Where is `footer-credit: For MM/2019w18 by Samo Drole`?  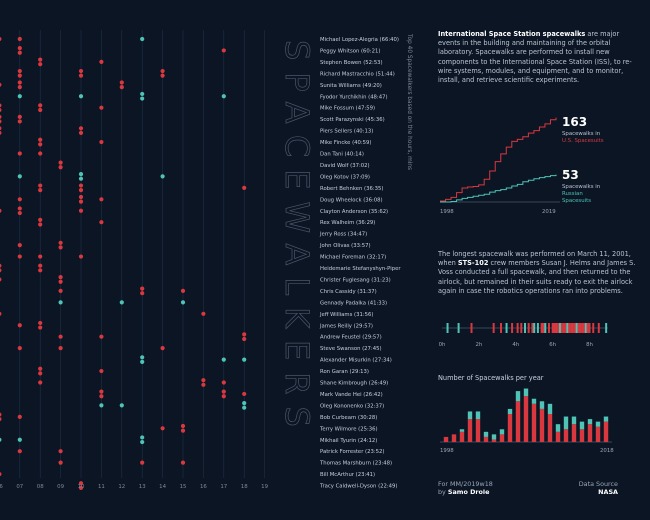
footer-credit: For MM/2019w18 by Samo Drole is located at coordinates (465, 488).